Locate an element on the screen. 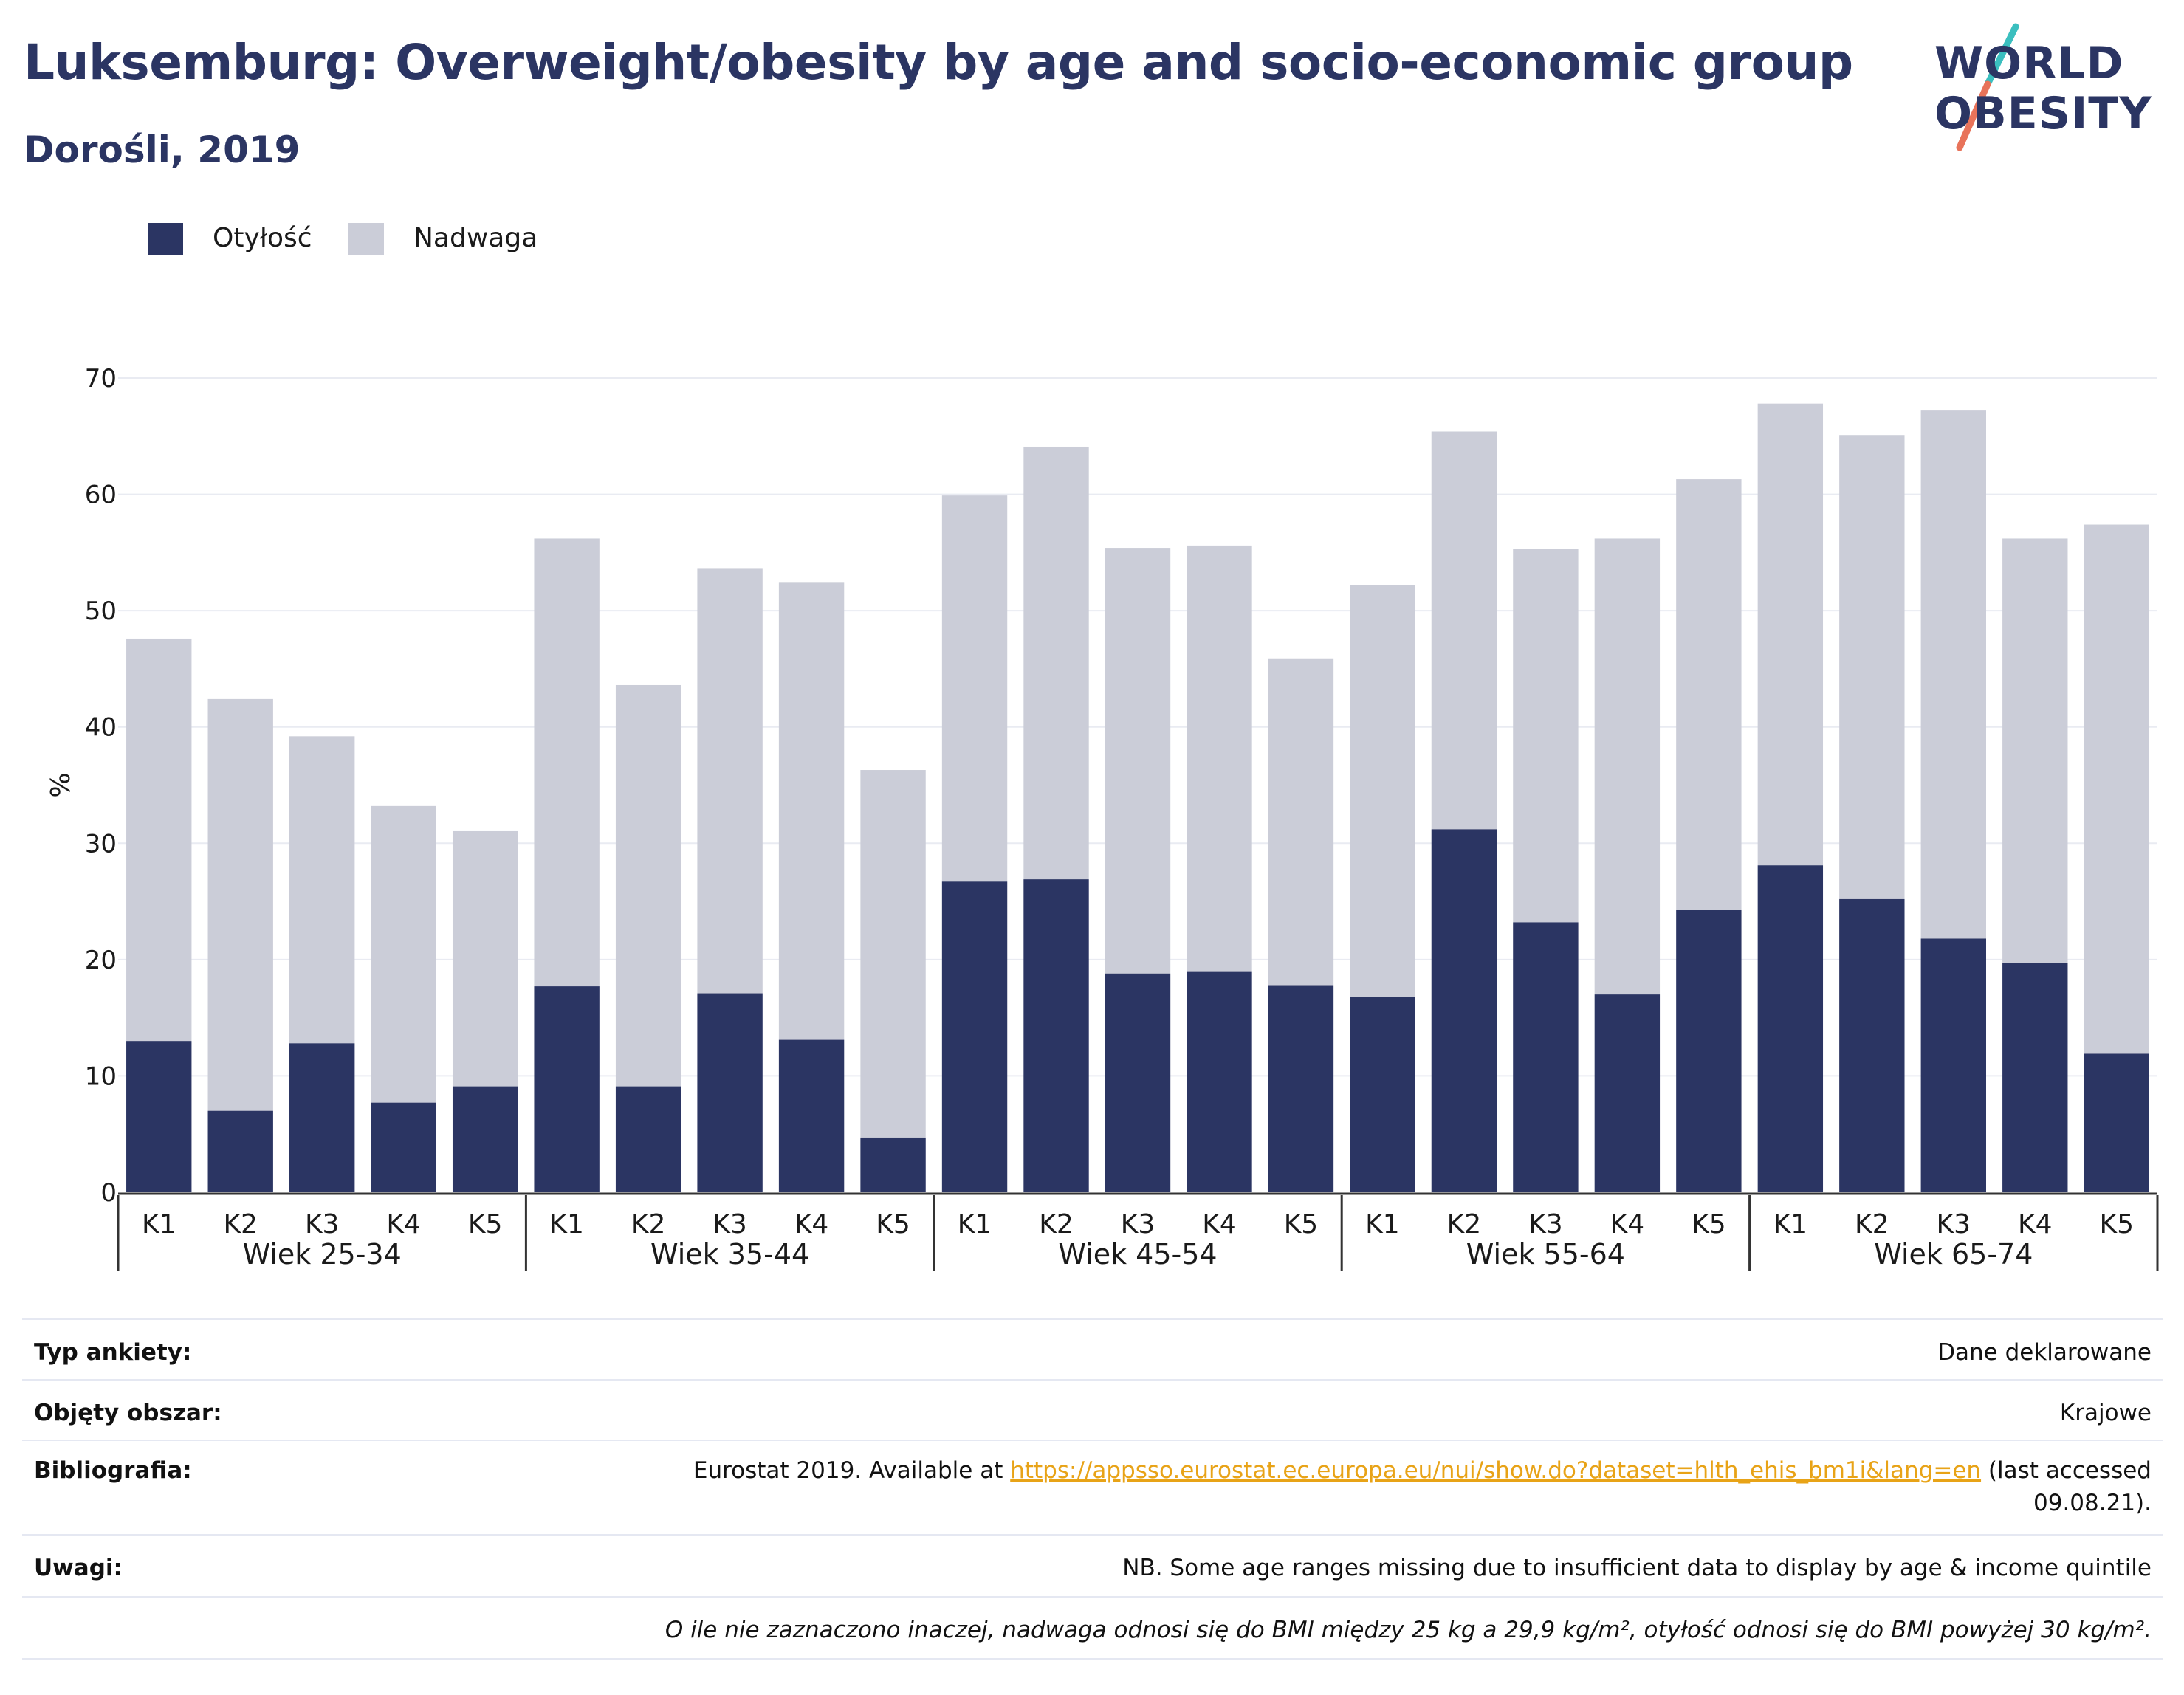  legend-label-obesity: Otyłość is located at coordinates (263, 238).